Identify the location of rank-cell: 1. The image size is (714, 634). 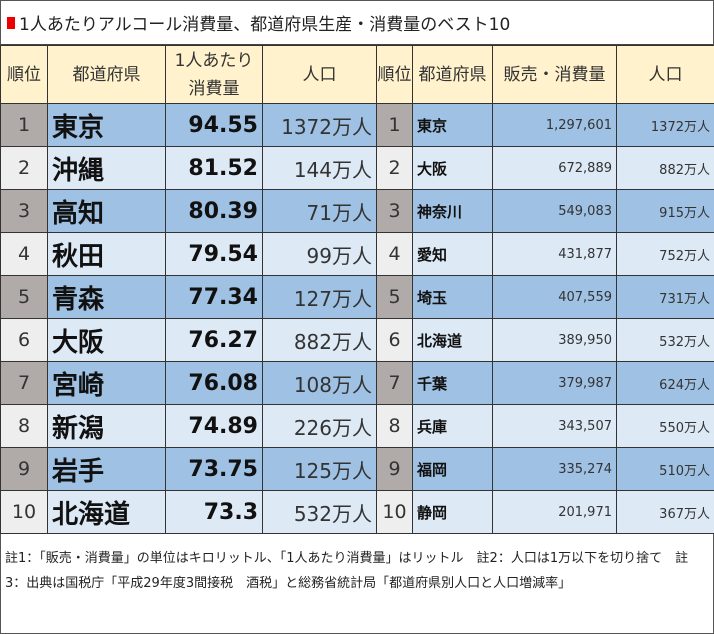
(24, 125).